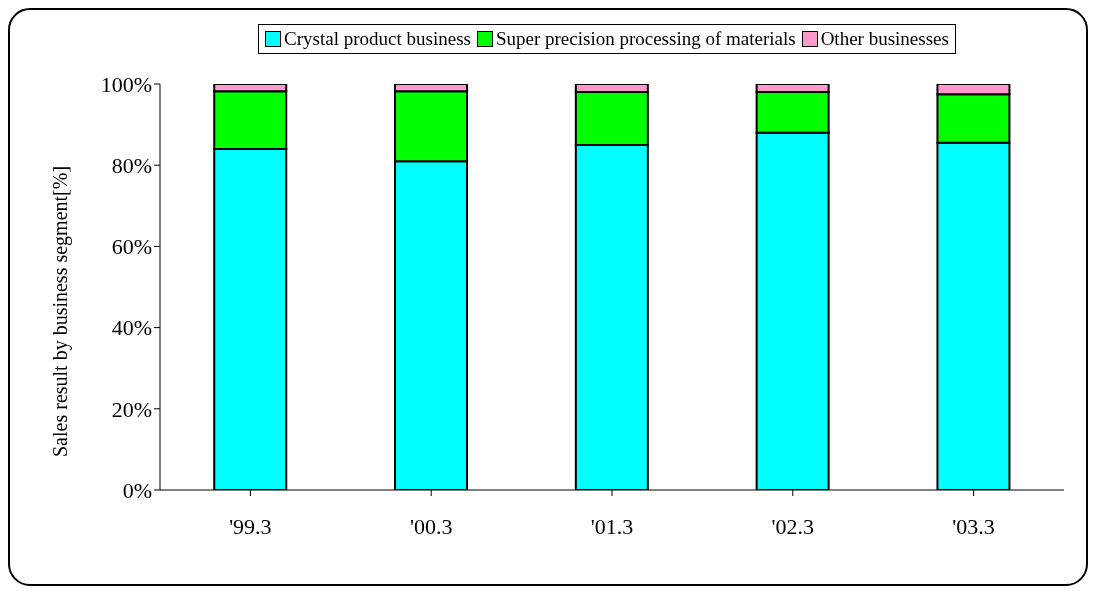 This screenshot has width=1095, height=594. What do you see at coordinates (131, 247) in the screenshot?
I see `y-tick-label: 60%` at bounding box center [131, 247].